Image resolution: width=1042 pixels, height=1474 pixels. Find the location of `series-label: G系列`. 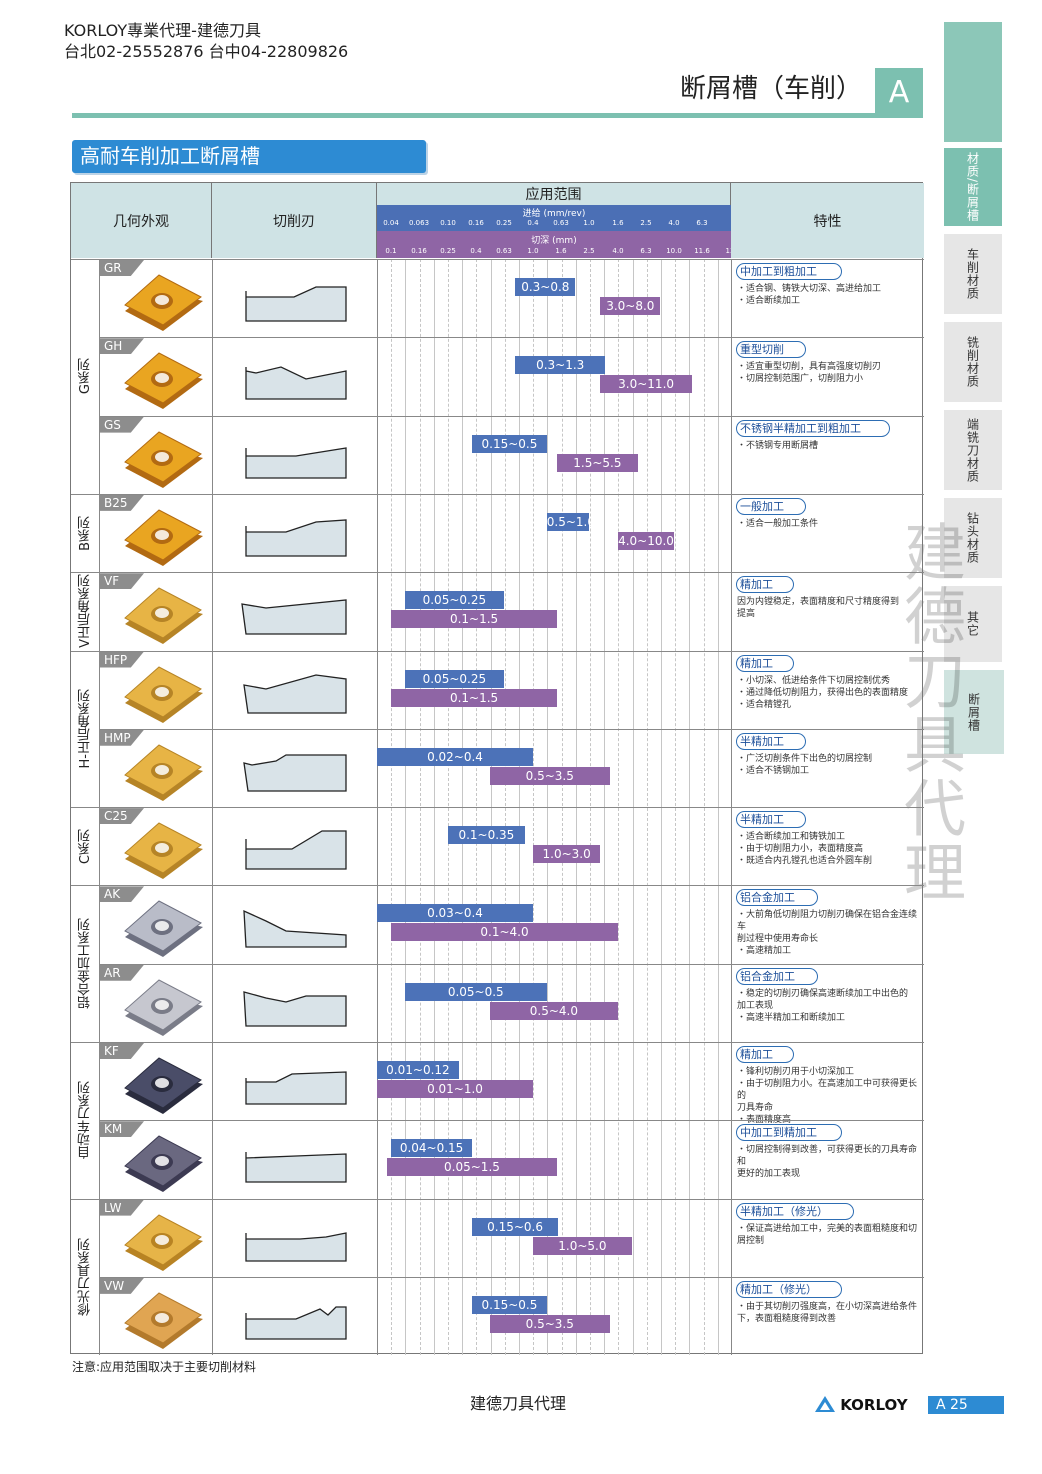

series-label: G系列 is located at coordinates (85, 376).